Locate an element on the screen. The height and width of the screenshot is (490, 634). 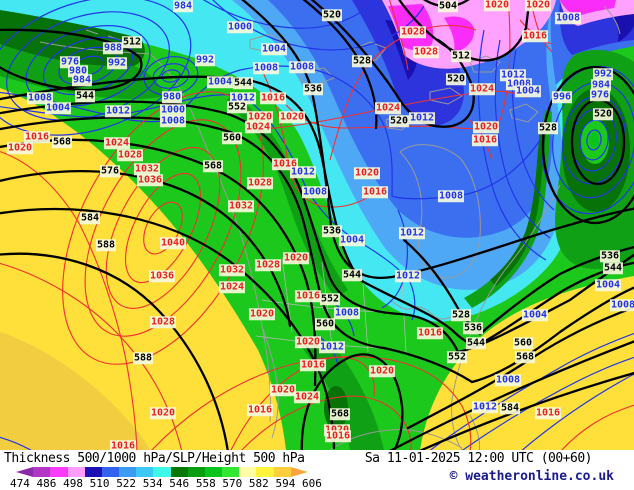
contour-label: 988 is located at coordinates (113, 48).